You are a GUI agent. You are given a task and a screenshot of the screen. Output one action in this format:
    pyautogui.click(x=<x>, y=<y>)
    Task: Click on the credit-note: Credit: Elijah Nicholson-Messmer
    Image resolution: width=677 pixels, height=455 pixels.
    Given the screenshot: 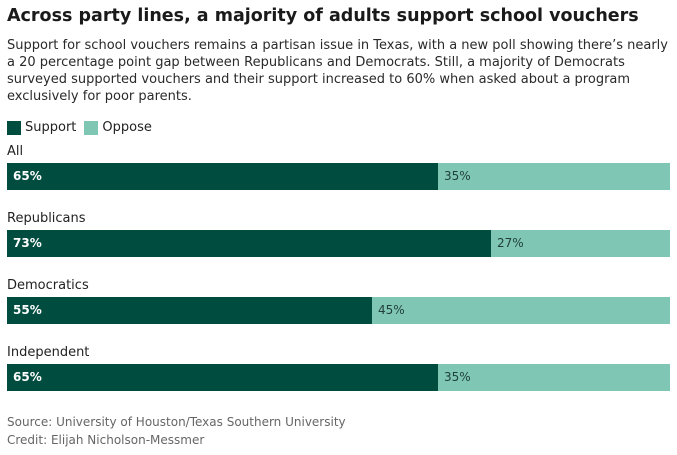 What is the action you would take?
    pyautogui.click(x=106, y=440)
    